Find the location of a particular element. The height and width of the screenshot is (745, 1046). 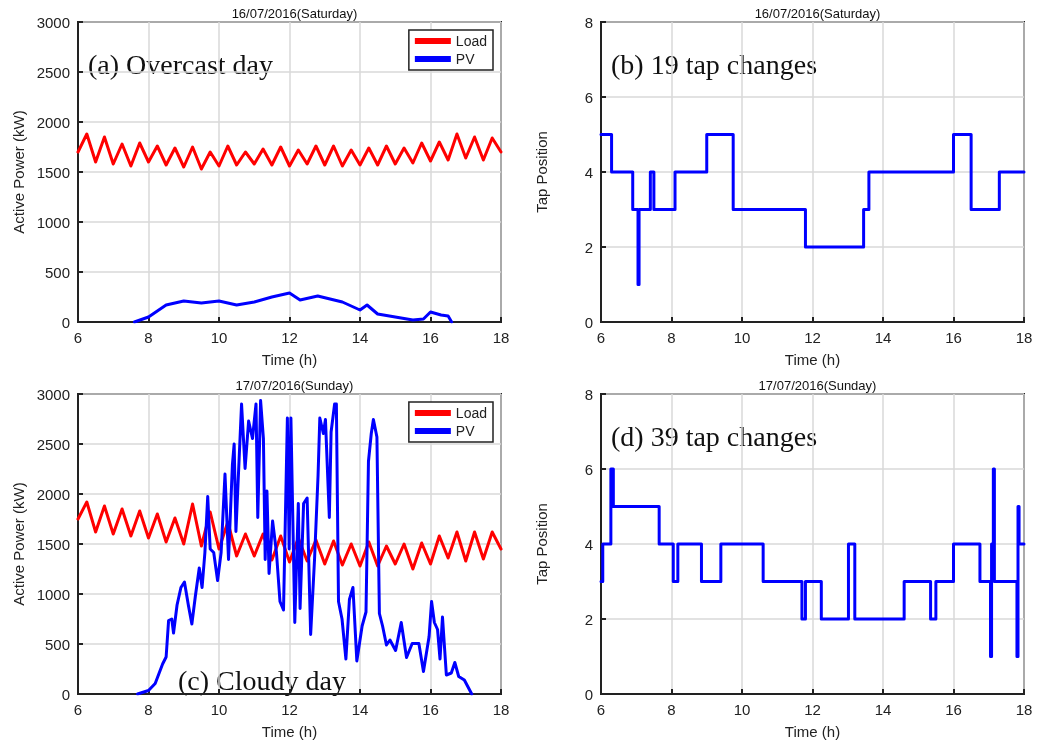

annotation: (b) 19 tap changes is located at coordinates (714, 64).